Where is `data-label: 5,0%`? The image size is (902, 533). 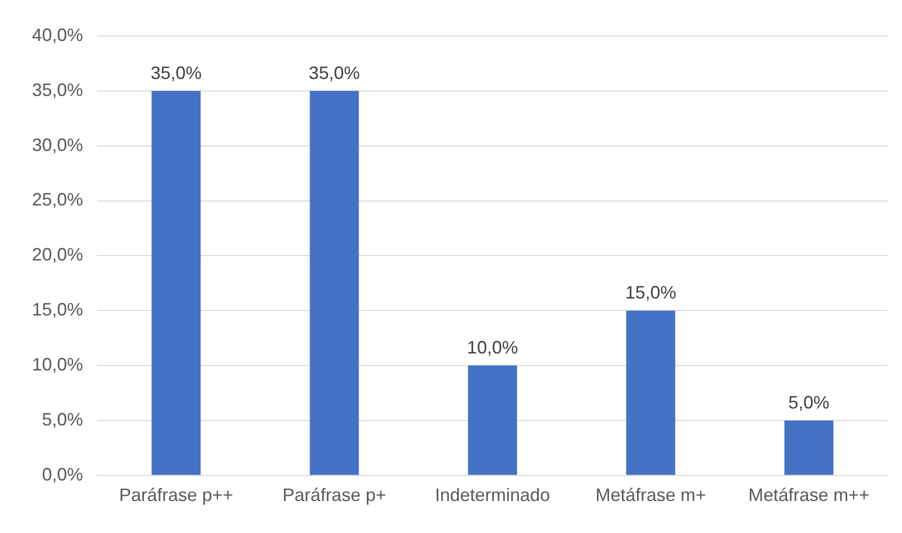
data-label: 5,0% is located at coordinates (809, 402).